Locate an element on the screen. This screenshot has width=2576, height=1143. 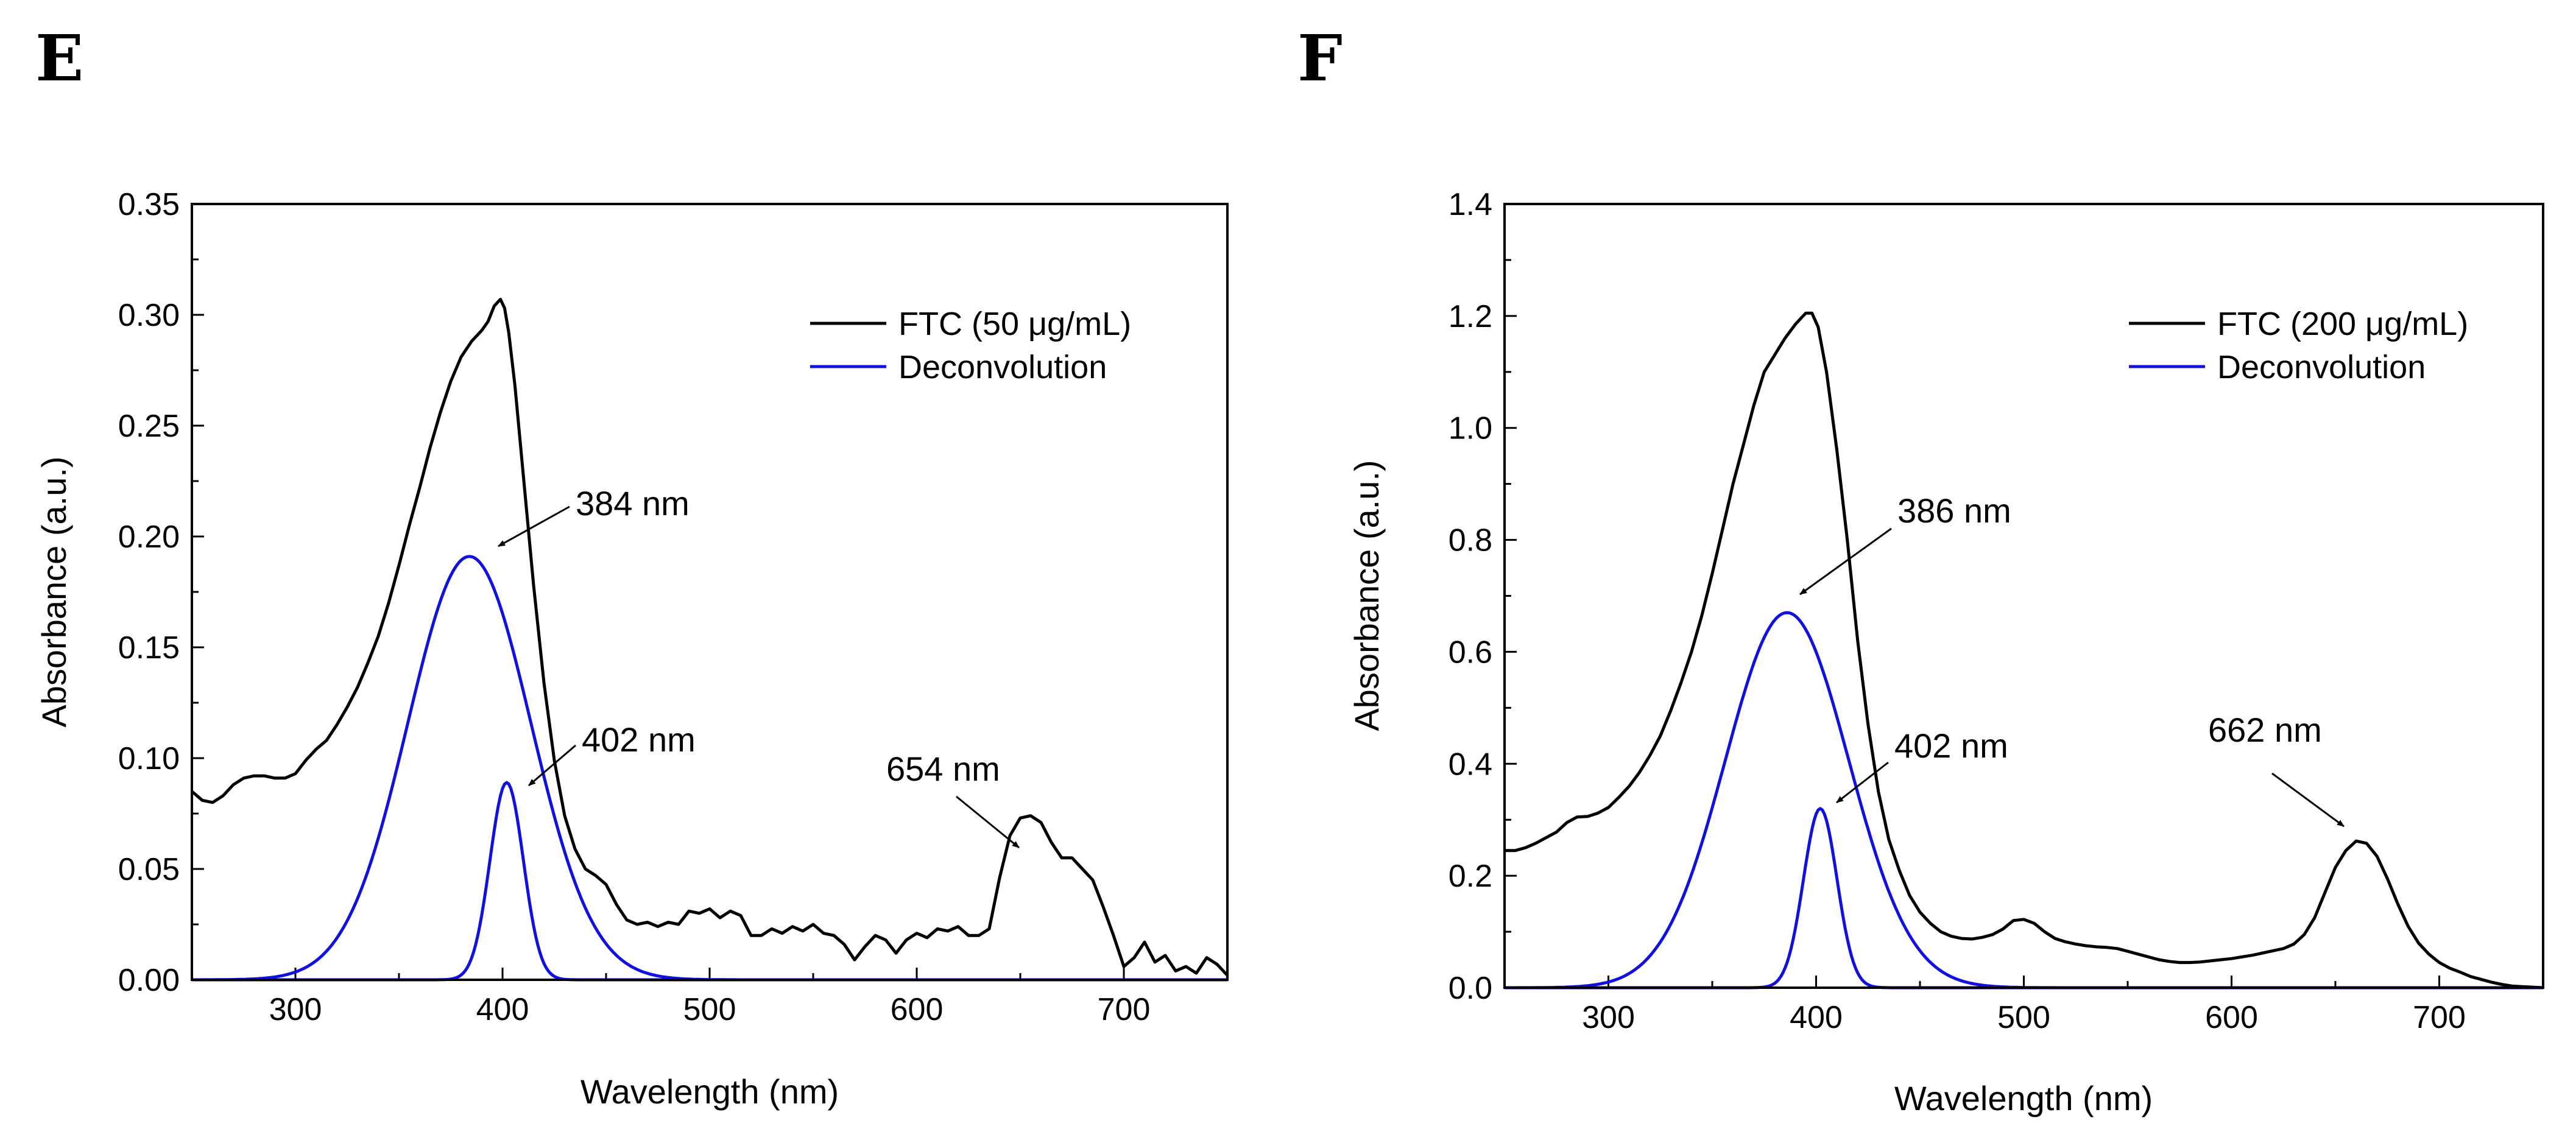
panel-label-e: E is located at coordinates (59, 58).